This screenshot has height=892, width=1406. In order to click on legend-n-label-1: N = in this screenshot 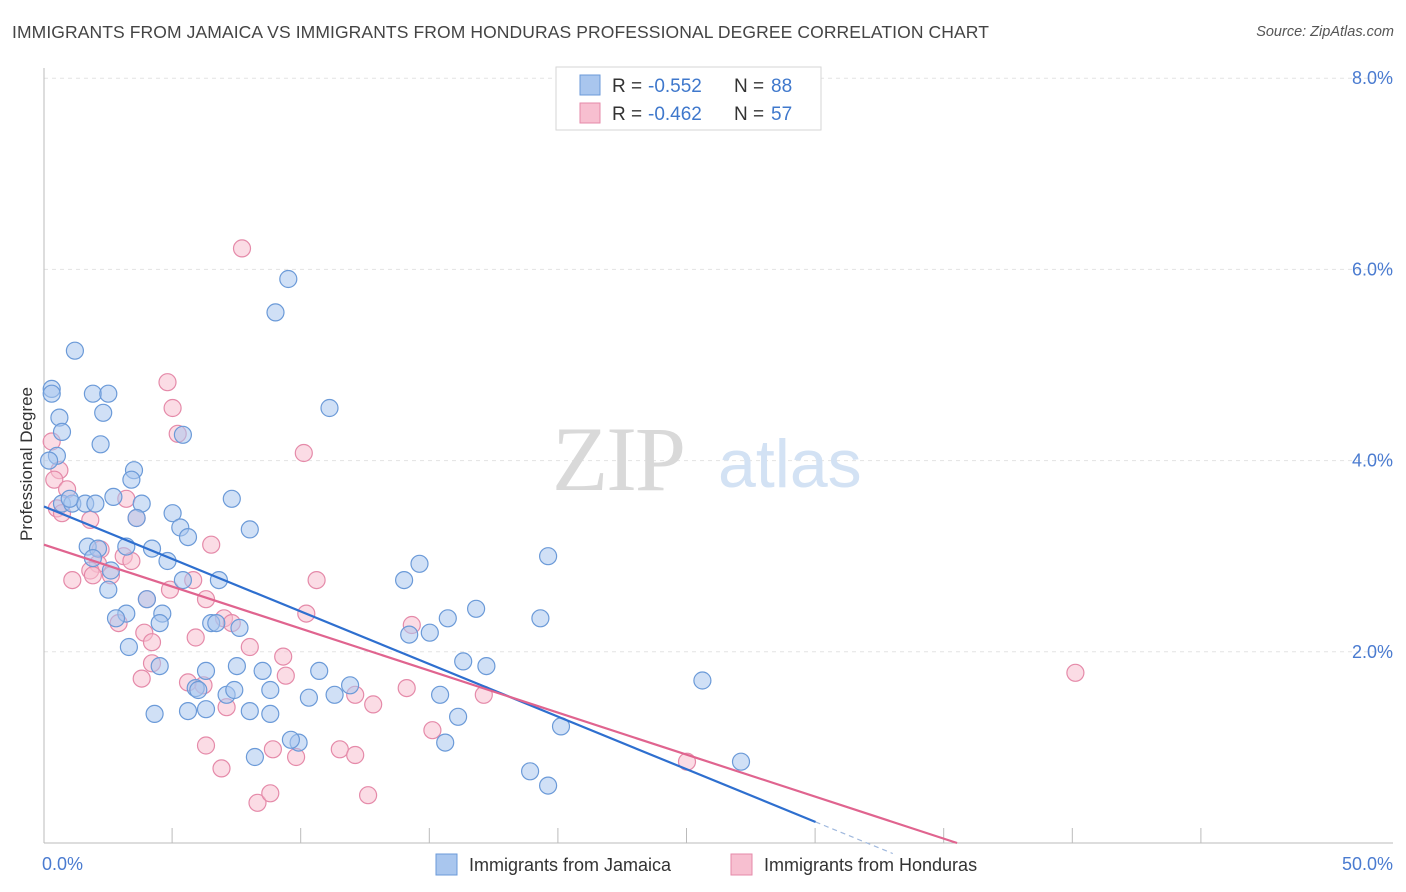, I will do `click(749, 86)`.